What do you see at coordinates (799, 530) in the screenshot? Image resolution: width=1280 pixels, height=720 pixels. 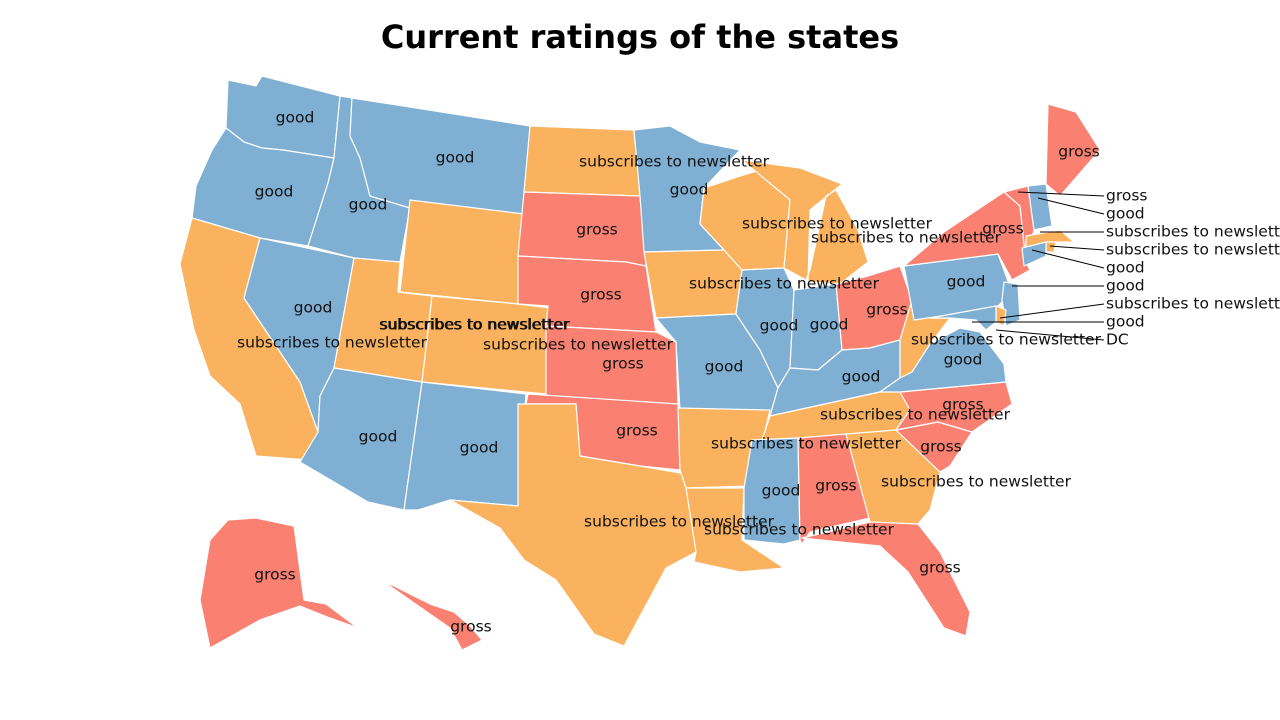 I see `state-label-la: subscribes to newsletter` at bounding box center [799, 530].